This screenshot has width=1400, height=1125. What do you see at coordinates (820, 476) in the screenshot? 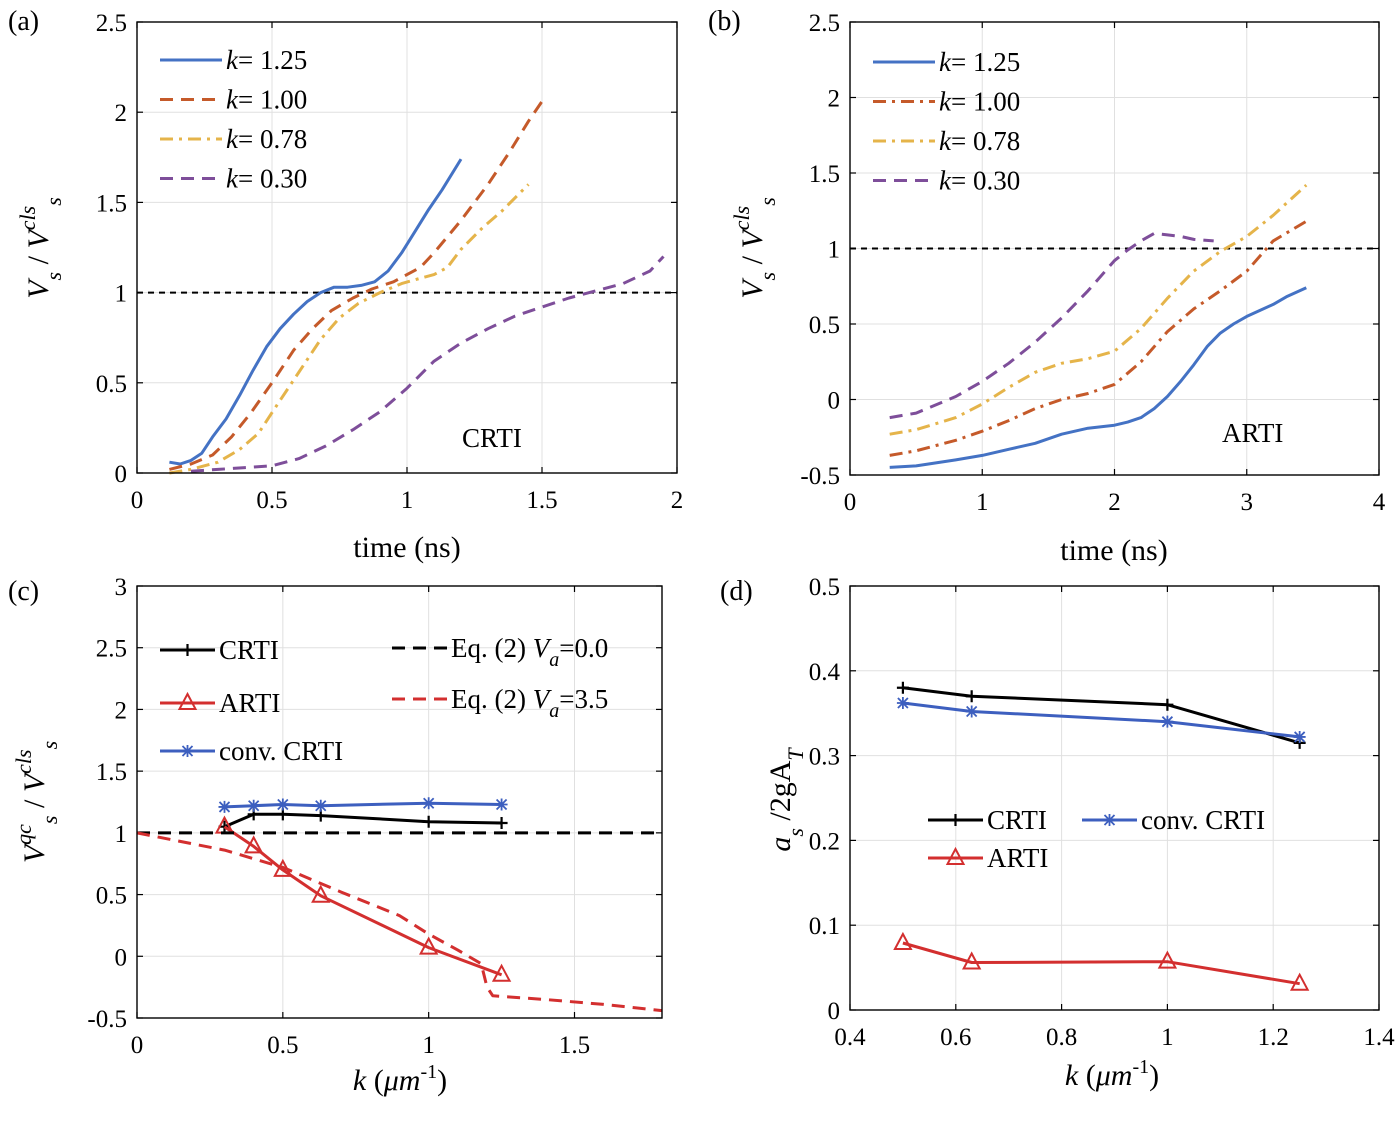
I see `y-tick-label: -0.5` at bounding box center [820, 476].